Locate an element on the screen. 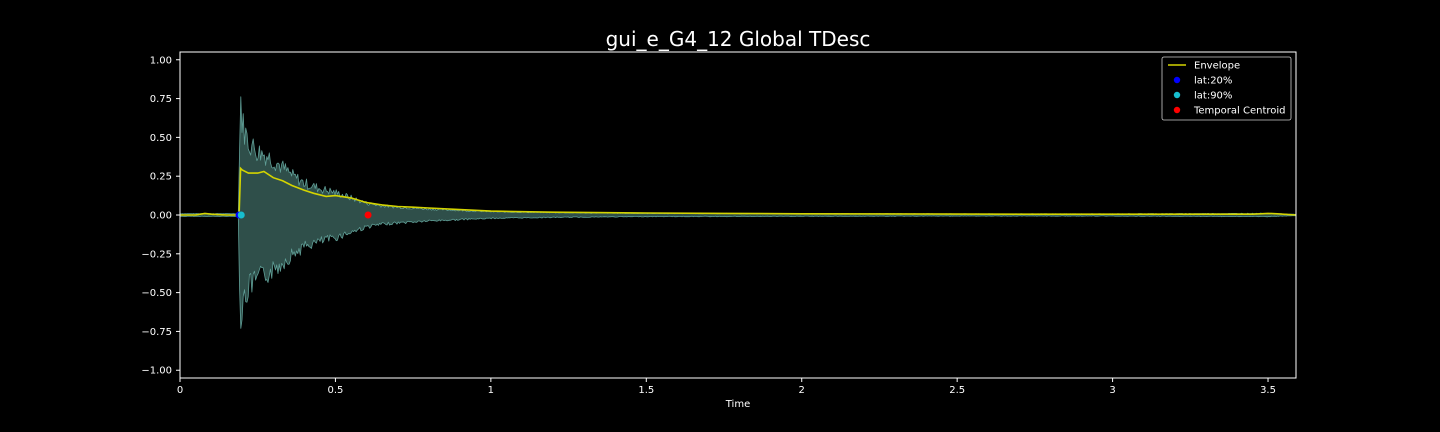 This screenshot has width=1440, height=432. legend-box is located at coordinates (1226, 88).